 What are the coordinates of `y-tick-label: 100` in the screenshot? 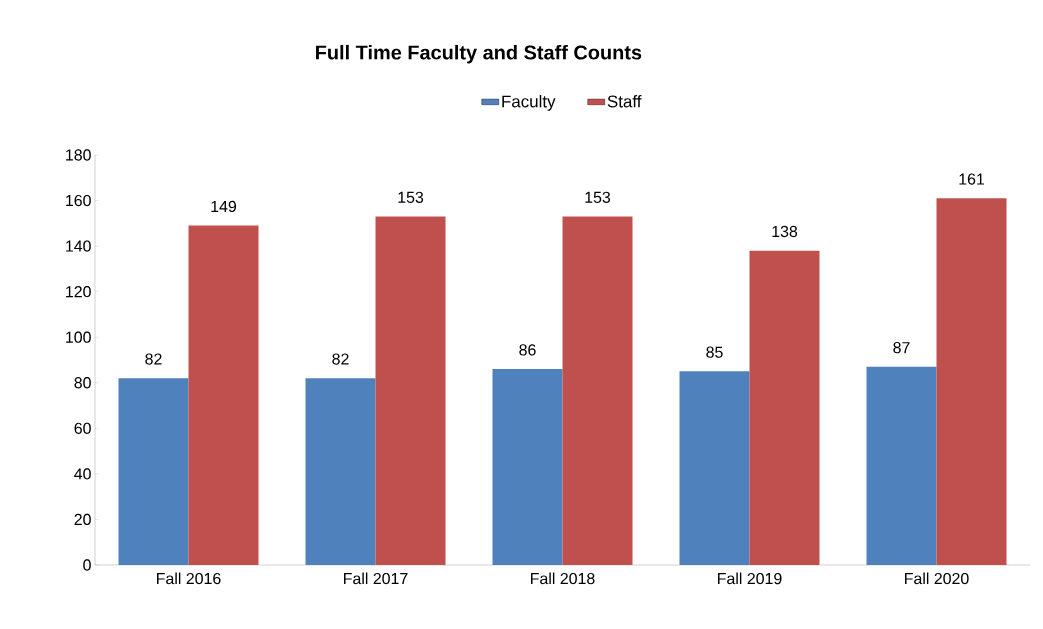 It's located at (78, 337).